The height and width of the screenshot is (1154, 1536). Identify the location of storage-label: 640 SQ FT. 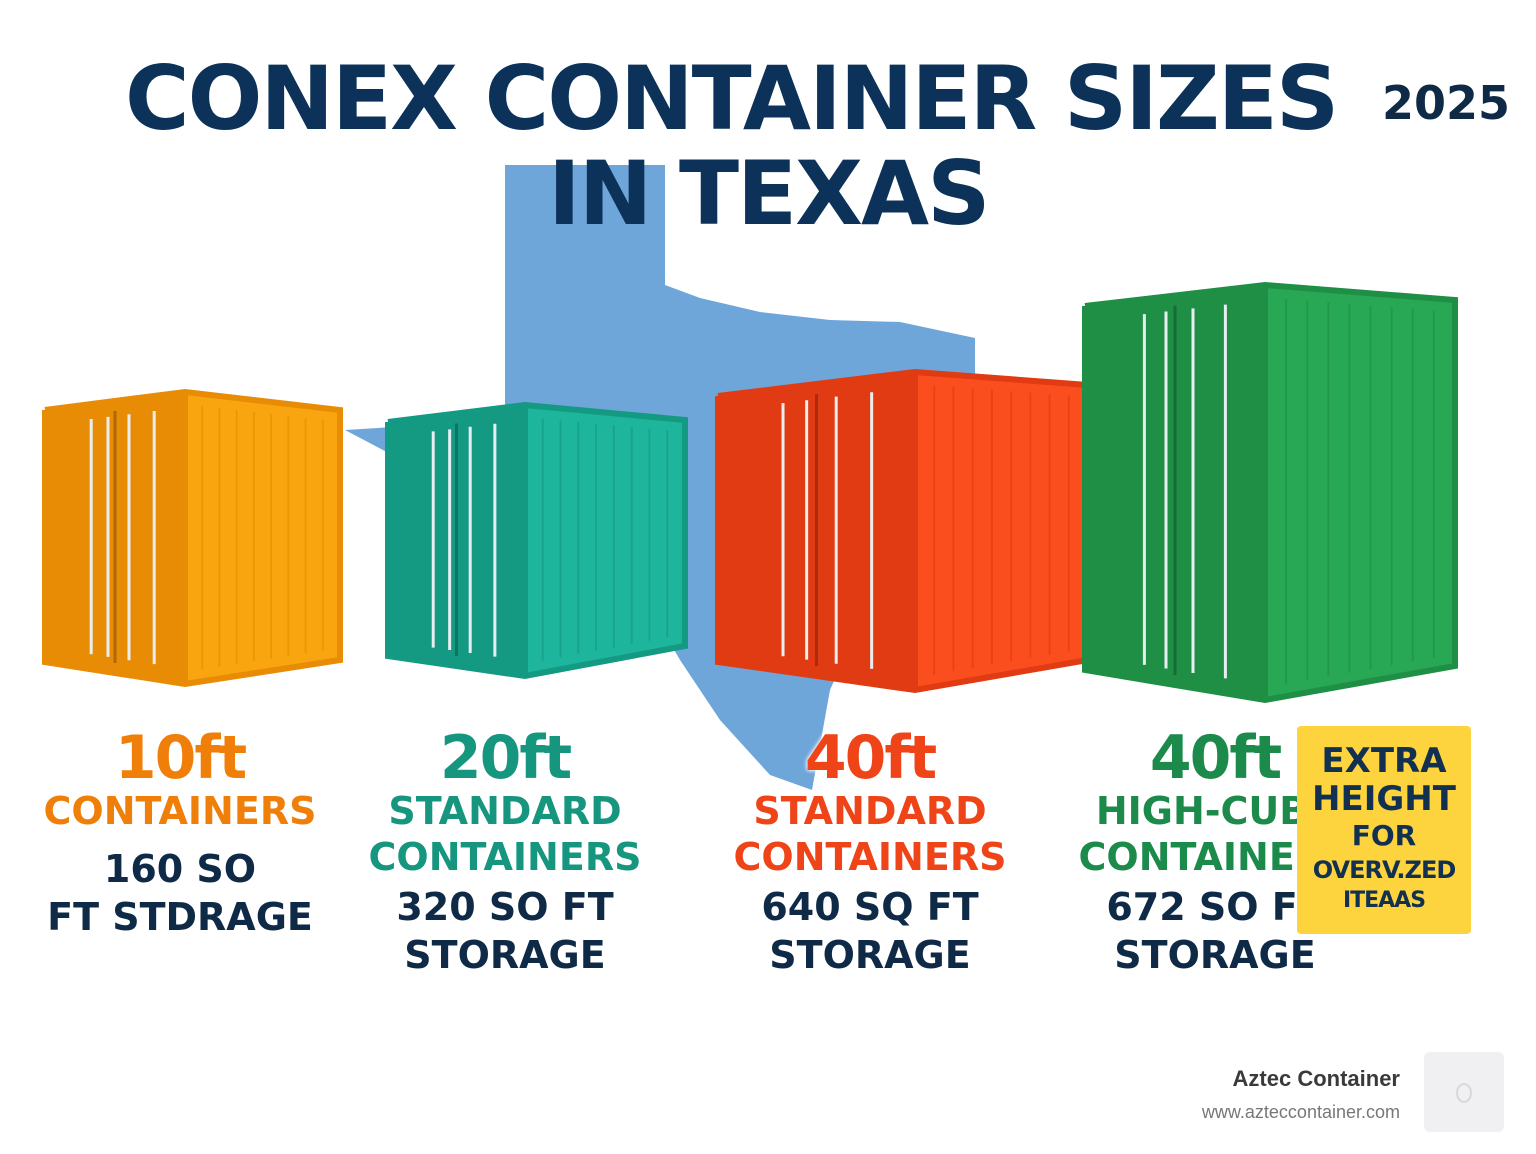
(870, 907).